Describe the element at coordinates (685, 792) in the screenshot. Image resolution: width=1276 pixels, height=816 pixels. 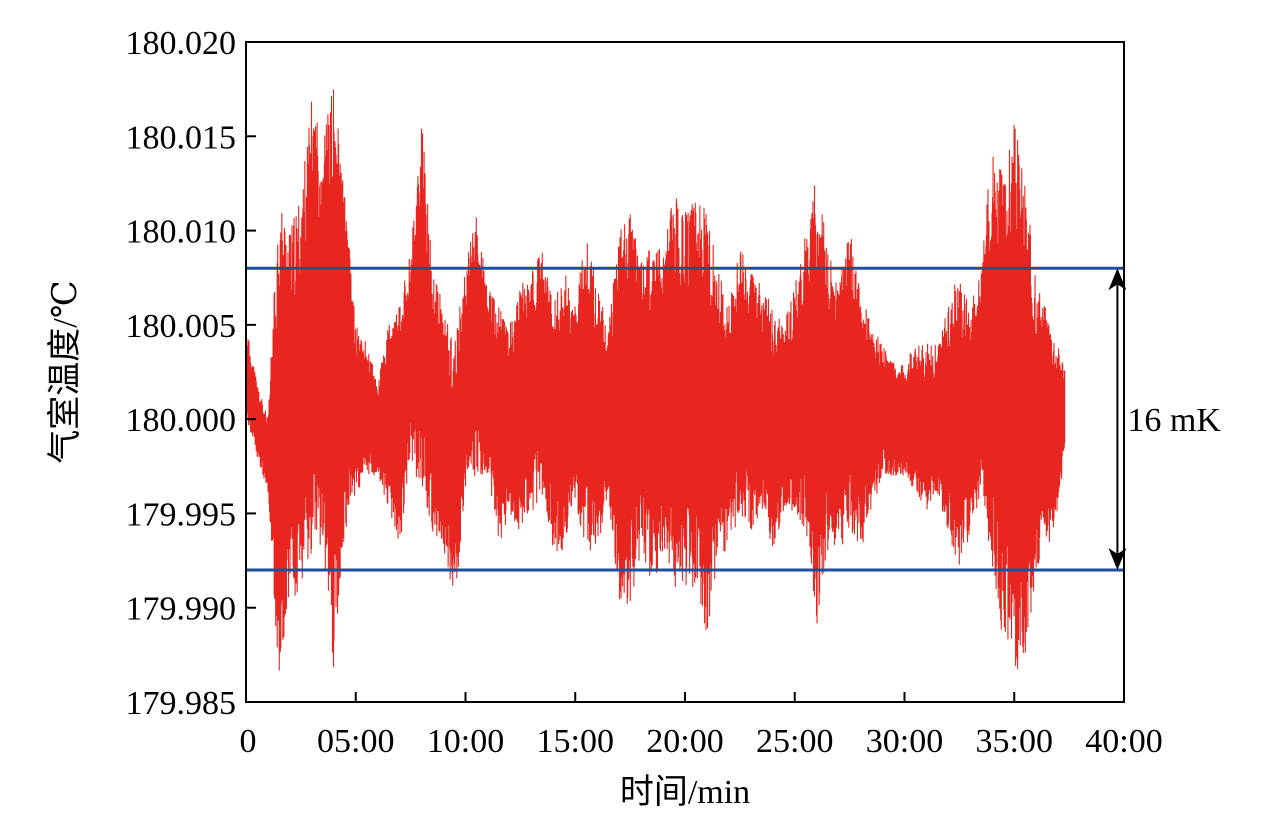
I see `x-axis-title: 时间/min` at that location.